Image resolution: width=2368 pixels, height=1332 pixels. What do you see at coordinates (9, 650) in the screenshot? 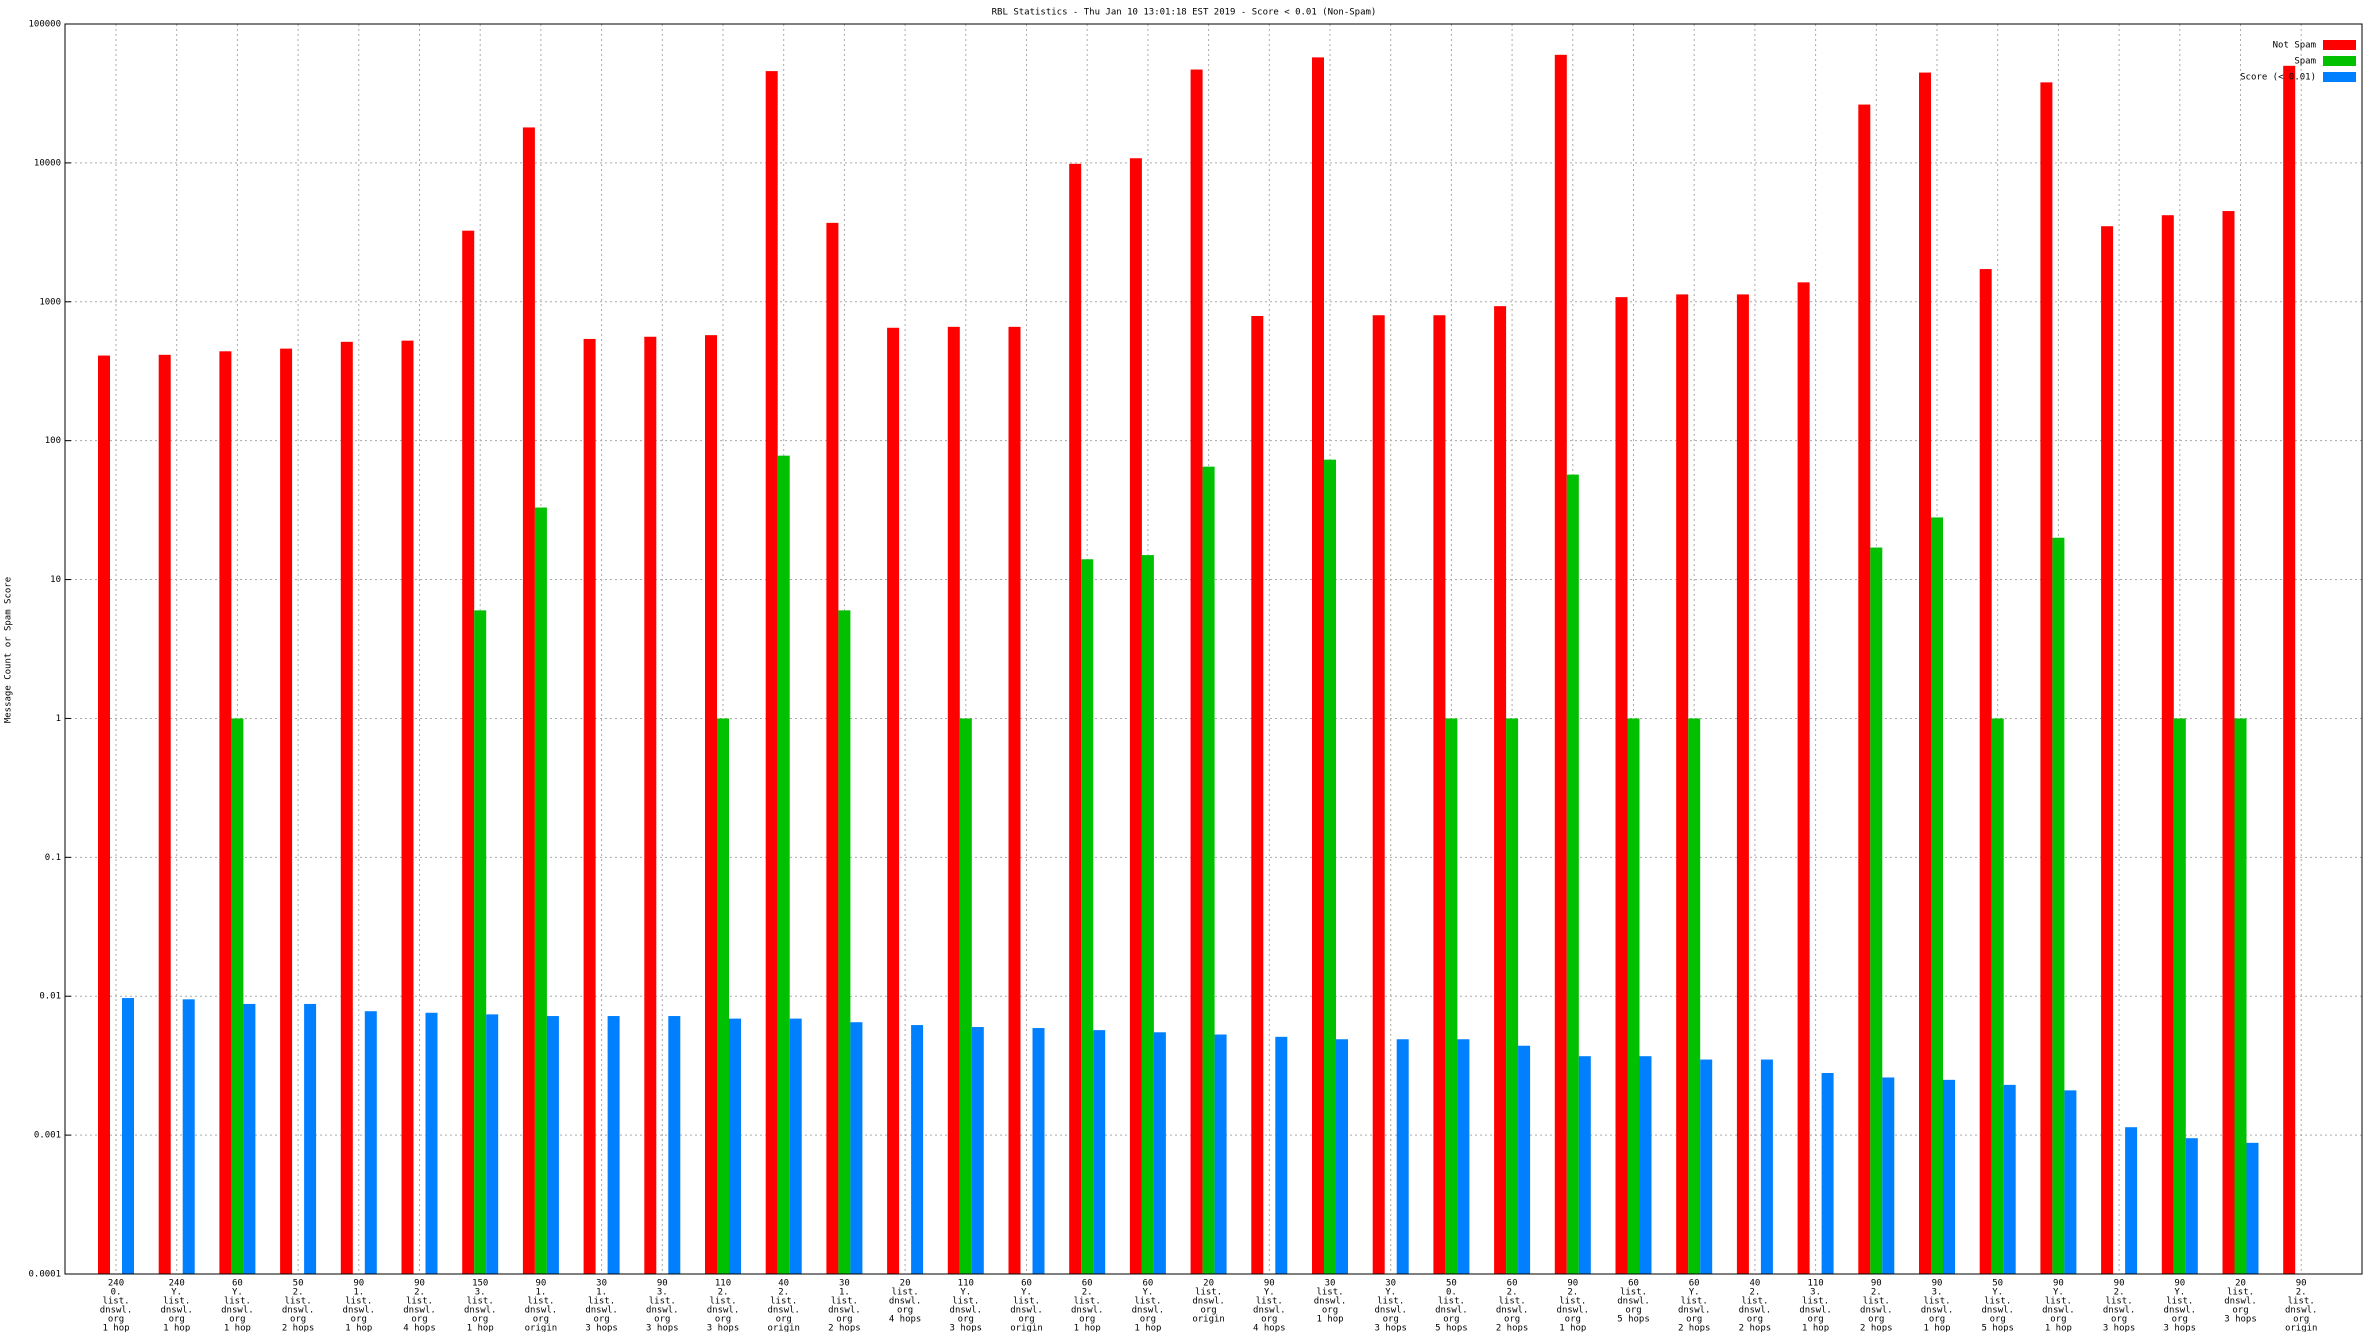
I see `y-axis-label: Message Count or Spam Score` at bounding box center [9, 650].